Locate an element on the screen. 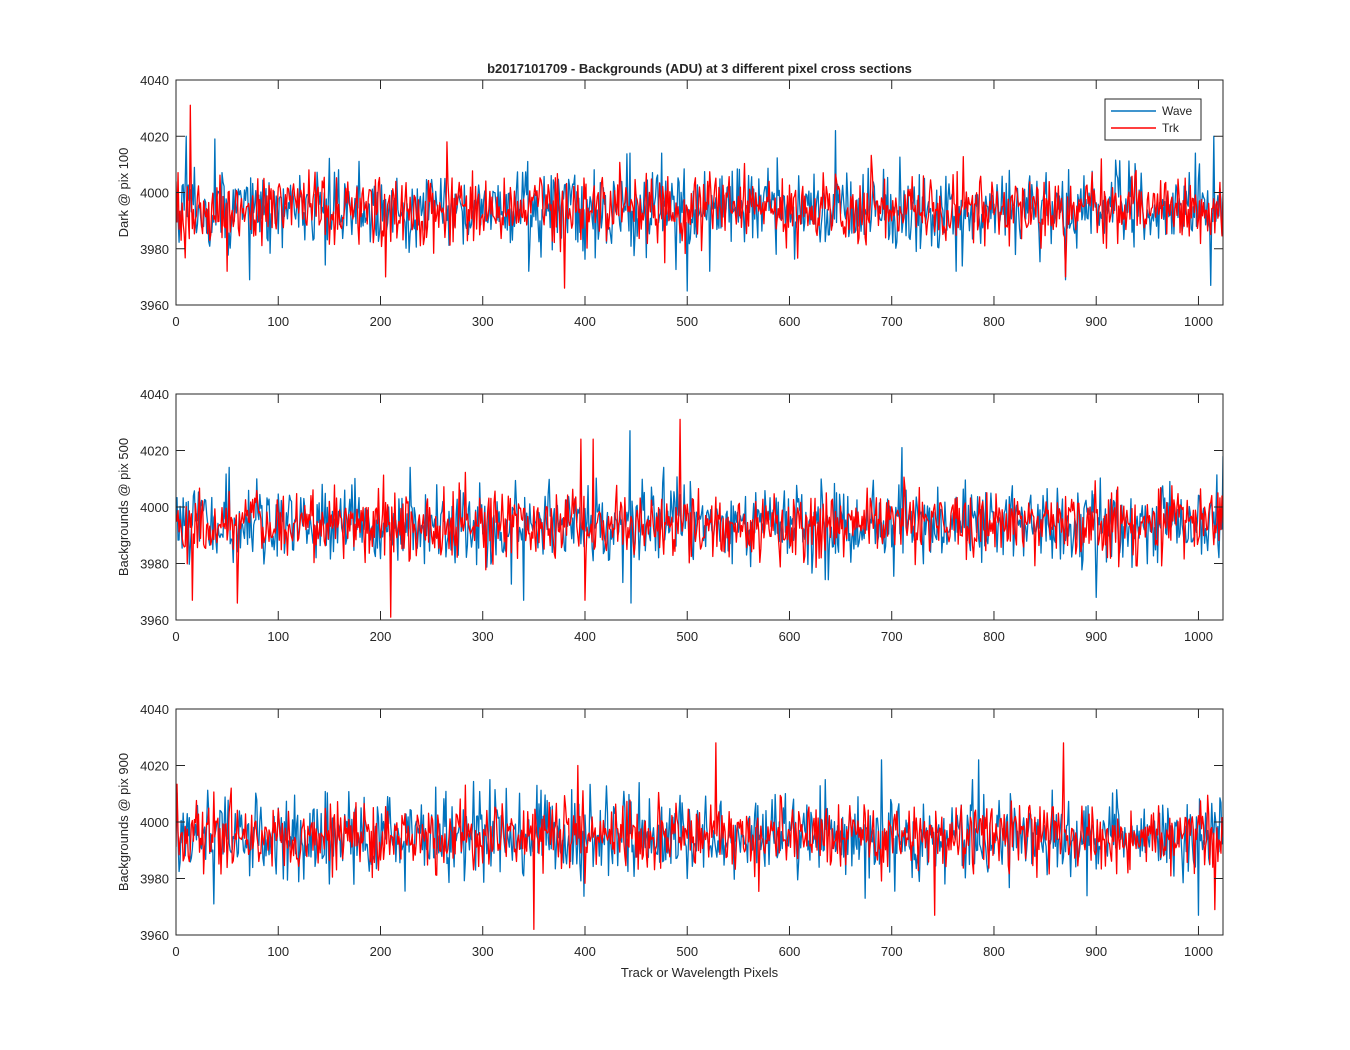 This screenshot has width=1350, height=1050. y-axis-label: Dark @ pix 100 is located at coordinates (123, 193).